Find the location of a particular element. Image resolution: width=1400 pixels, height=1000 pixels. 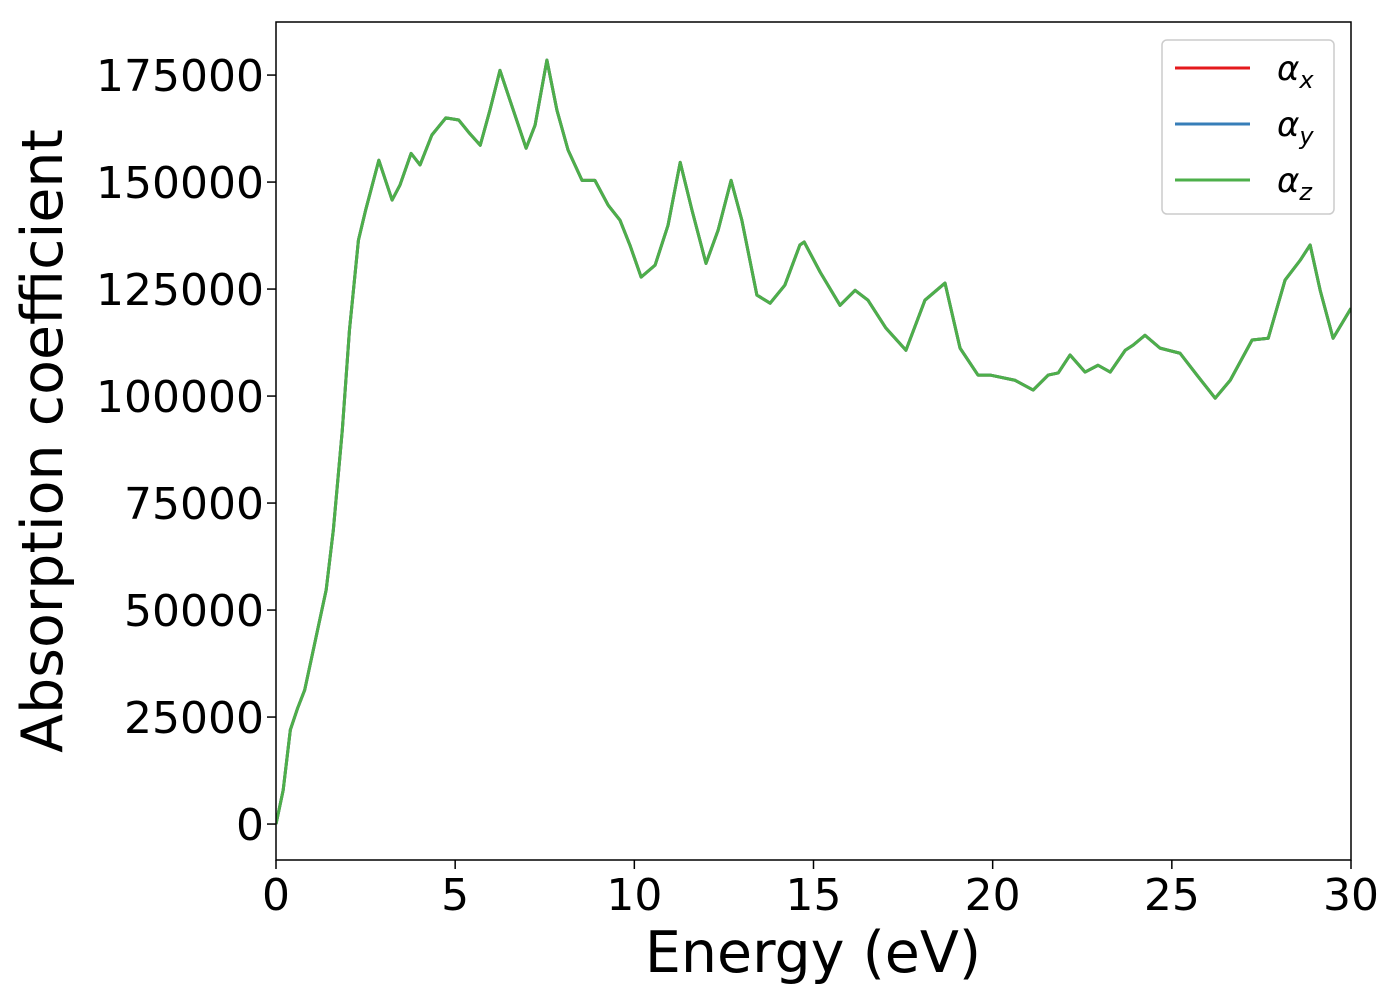

legend-box is located at coordinates (1248, 127).